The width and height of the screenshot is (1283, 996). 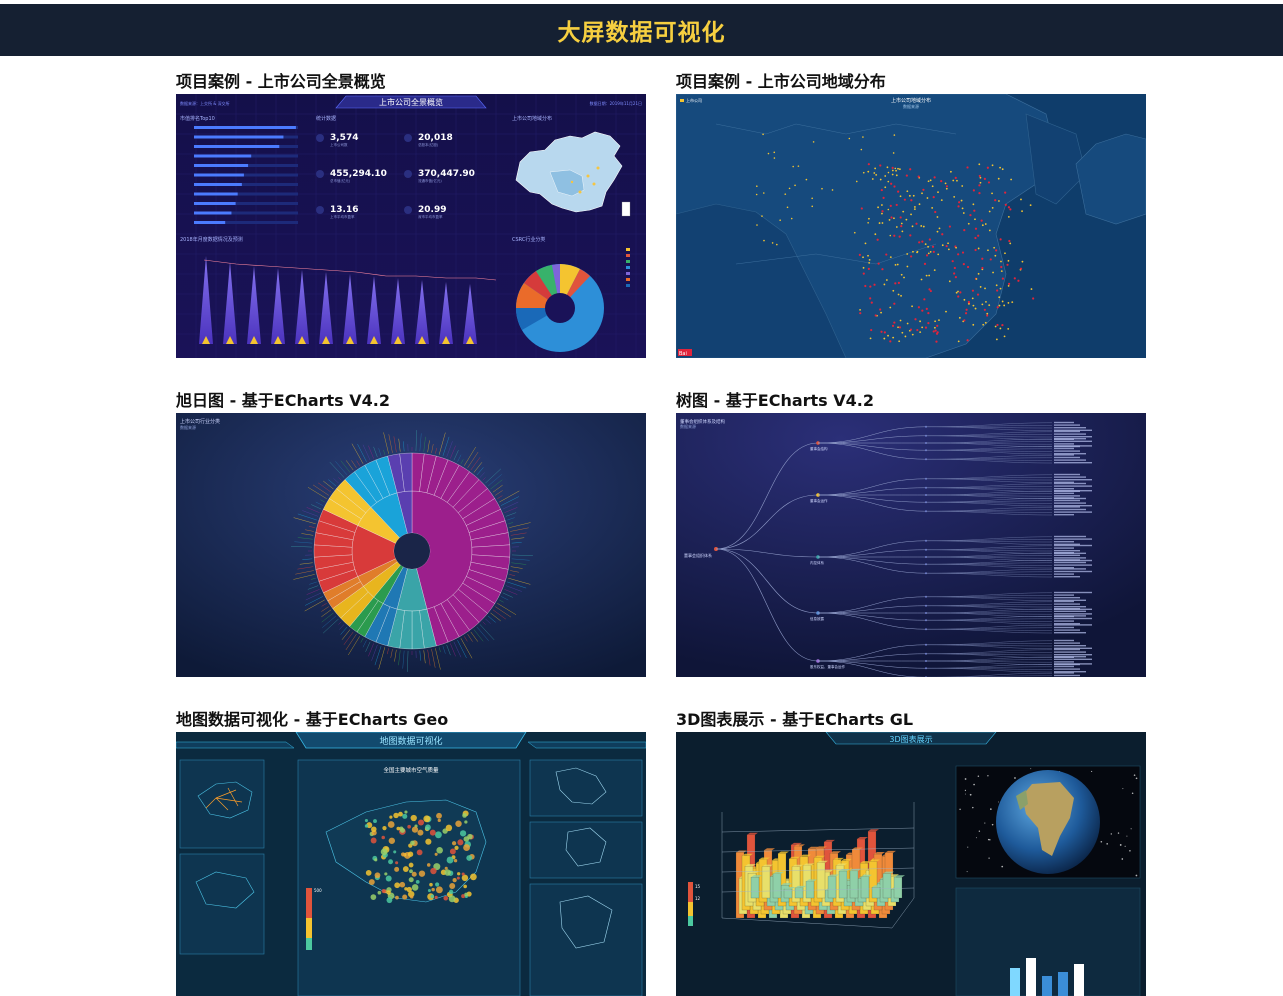 I want to click on card-title: 项目案例 - 上市公司全景概览, so click(x=411, y=82).